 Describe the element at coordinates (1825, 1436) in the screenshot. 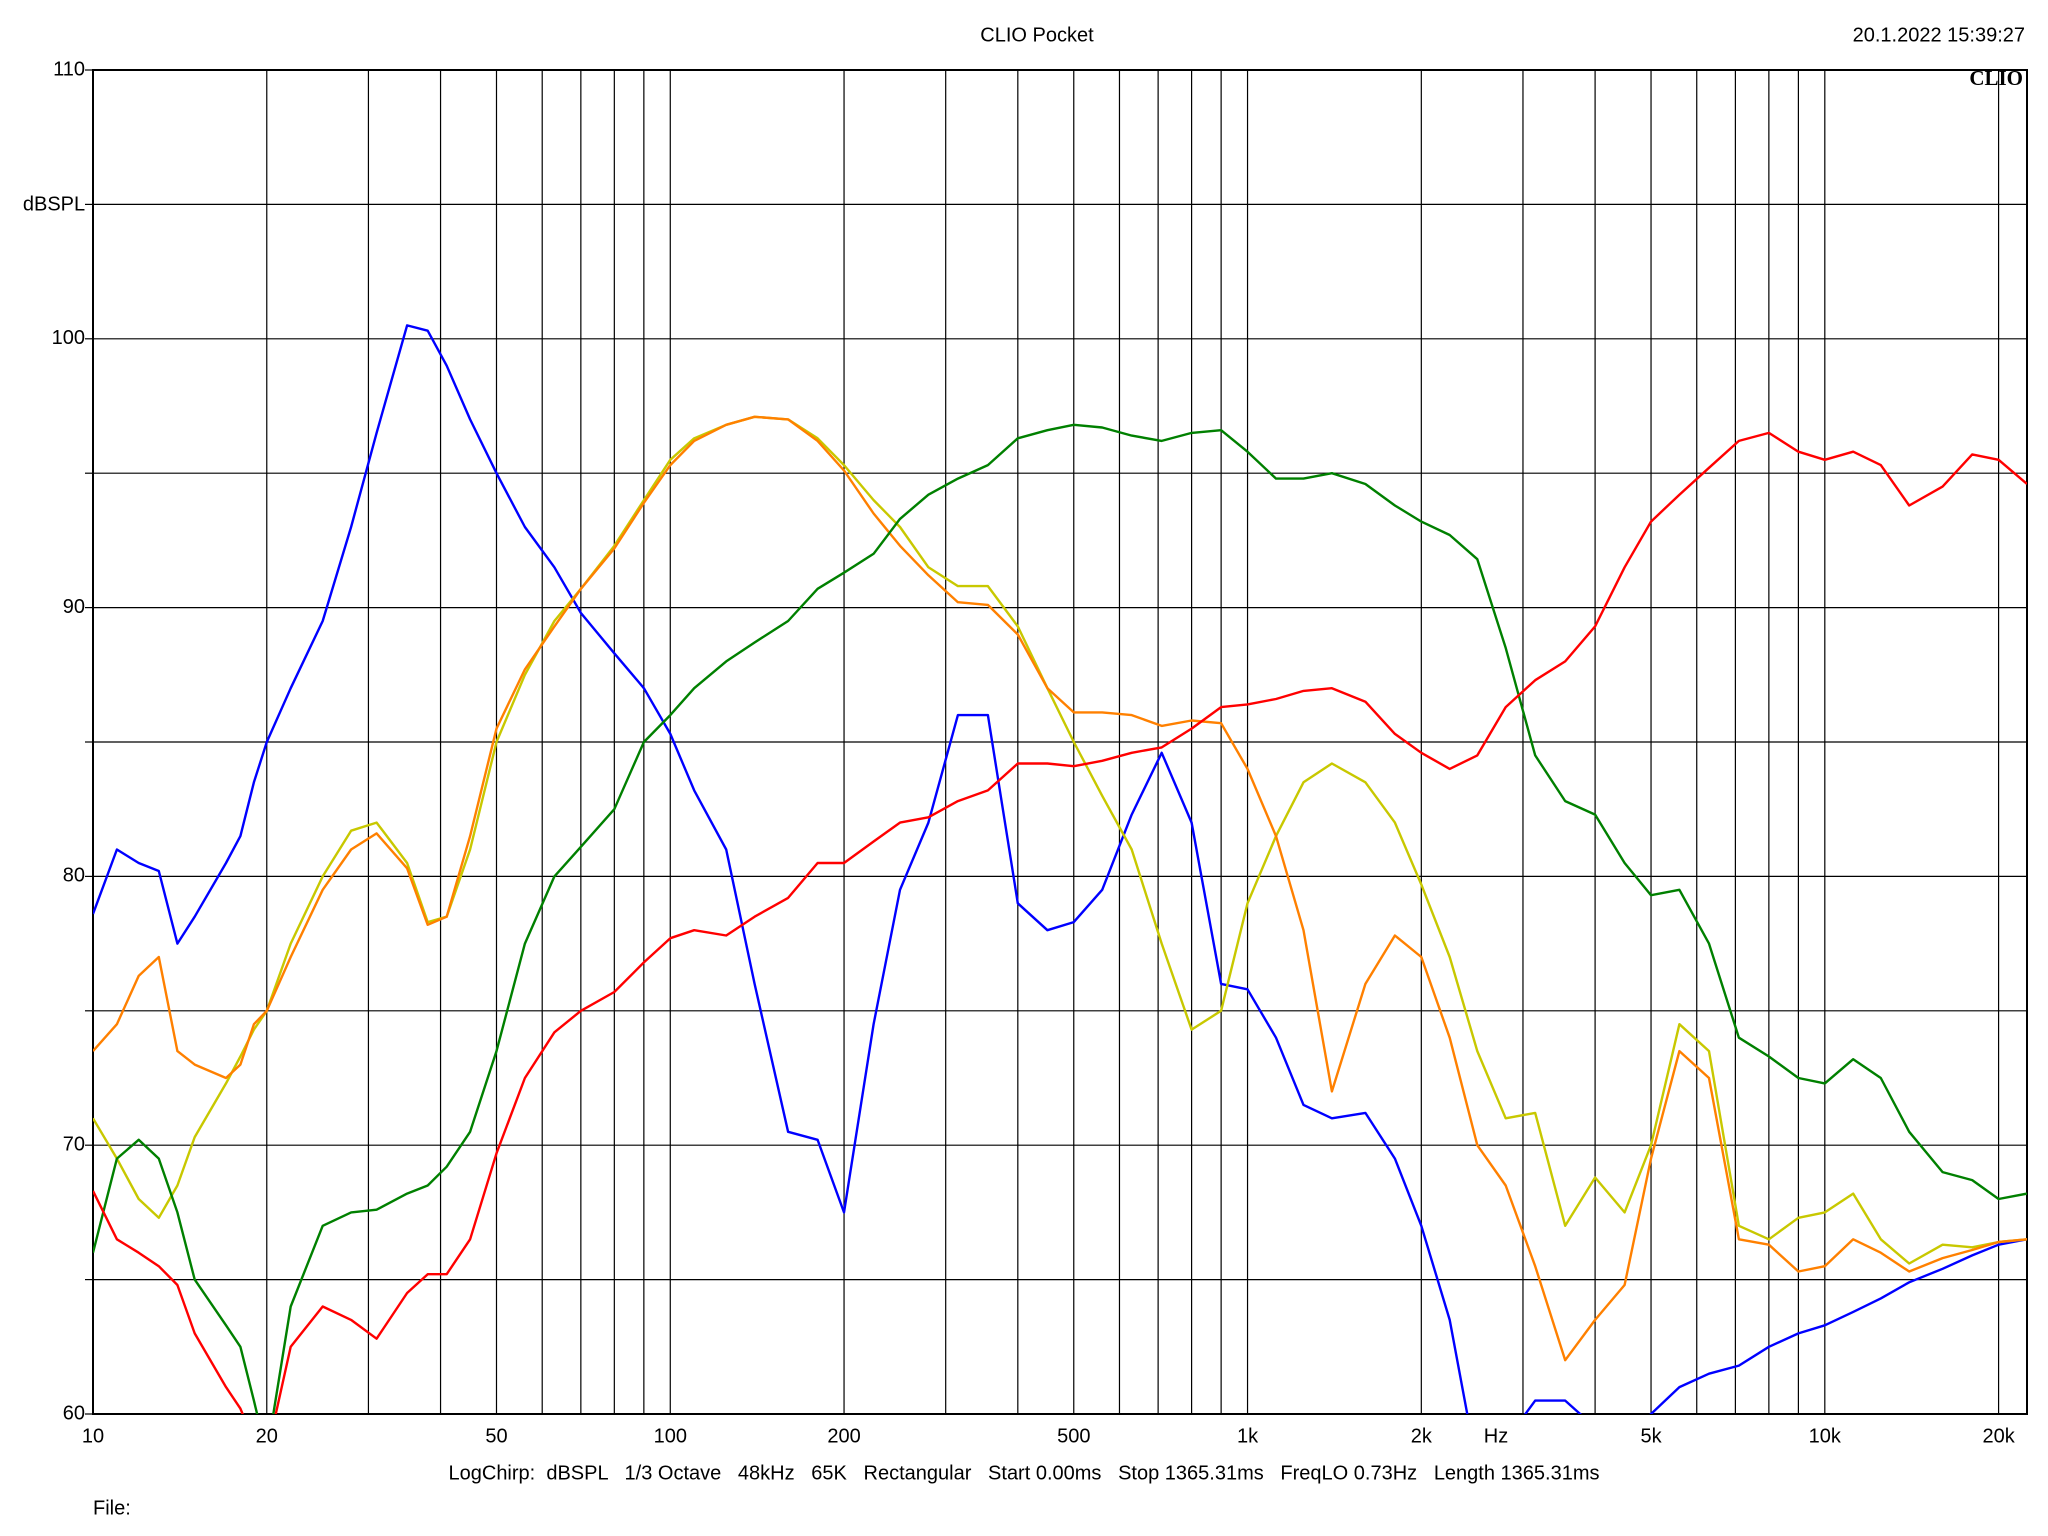

I see `x-tick-label: 10k` at that location.